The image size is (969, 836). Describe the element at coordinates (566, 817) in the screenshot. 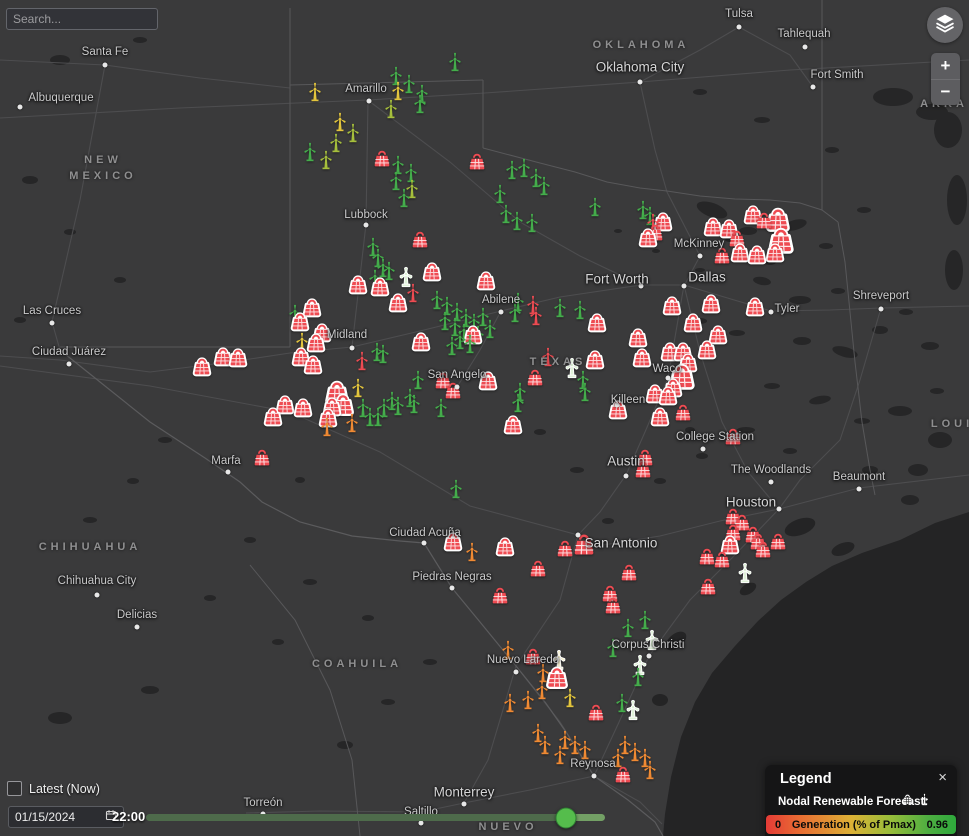

I see `slider-handle` at that location.